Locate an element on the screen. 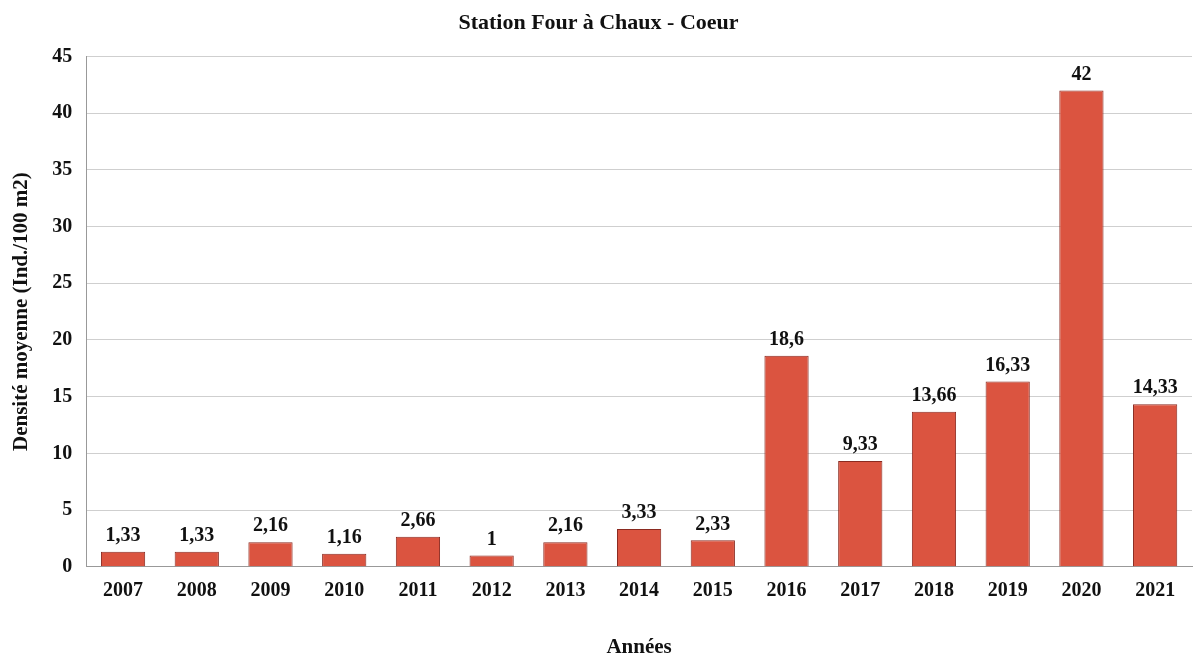 This screenshot has height=669, width=1202. x-tick-label: 2021 is located at coordinates (1155, 588).